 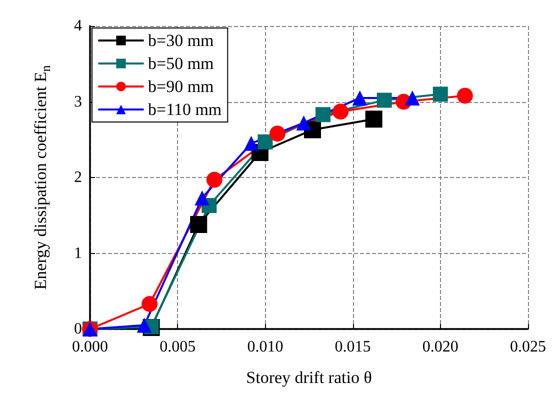 What do you see at coordinates (42, 177) in the screenshot?
I see `y-axis-title: Energy dissipation coefficient En` at bounding box center [42, 177].